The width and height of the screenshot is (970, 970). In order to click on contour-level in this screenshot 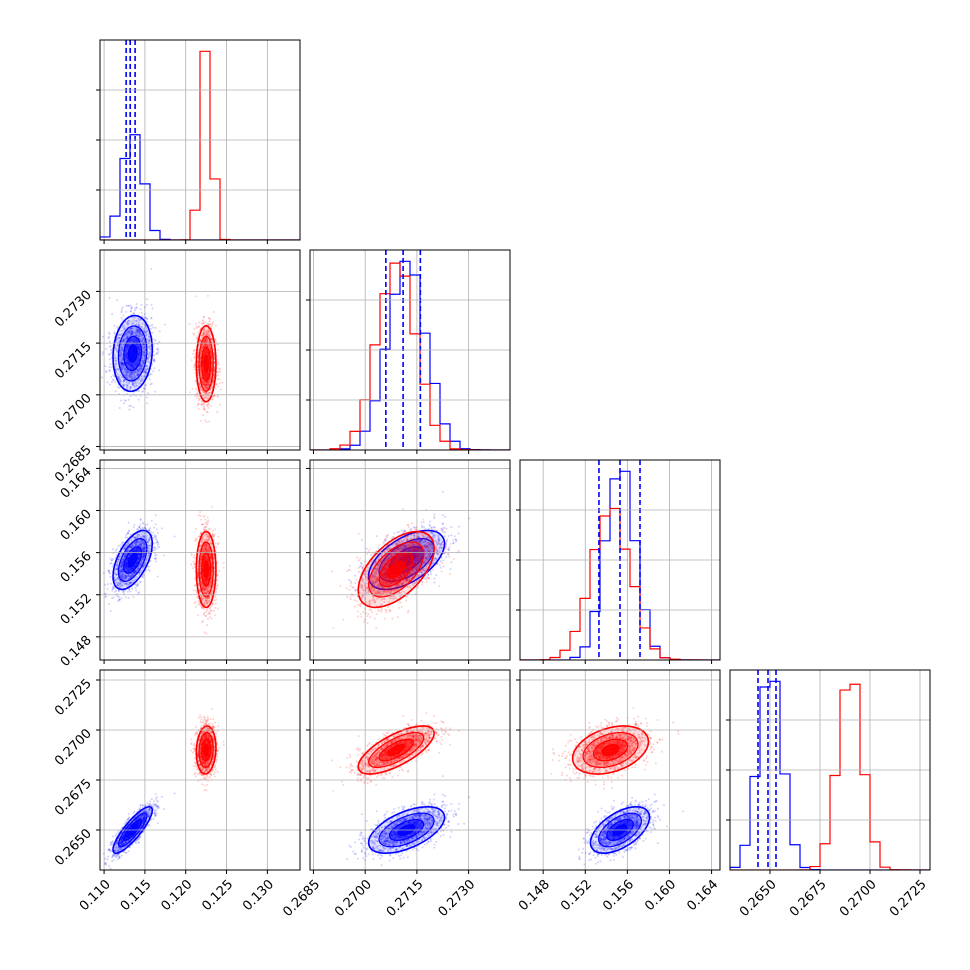, I will do `click(132, 560)`.